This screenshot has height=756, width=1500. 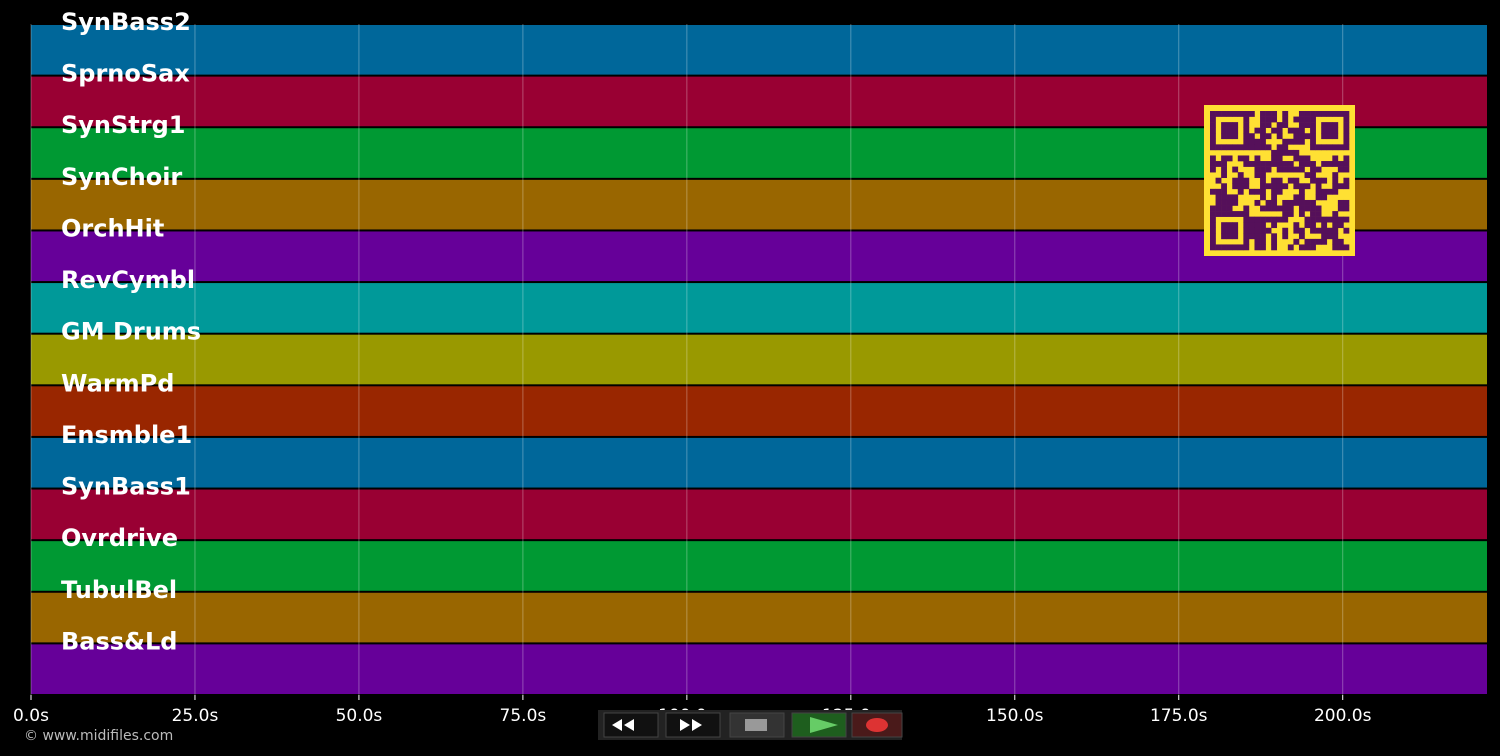 I want to click on x-tick-label: 50.0s, so click(x=359, y=716).